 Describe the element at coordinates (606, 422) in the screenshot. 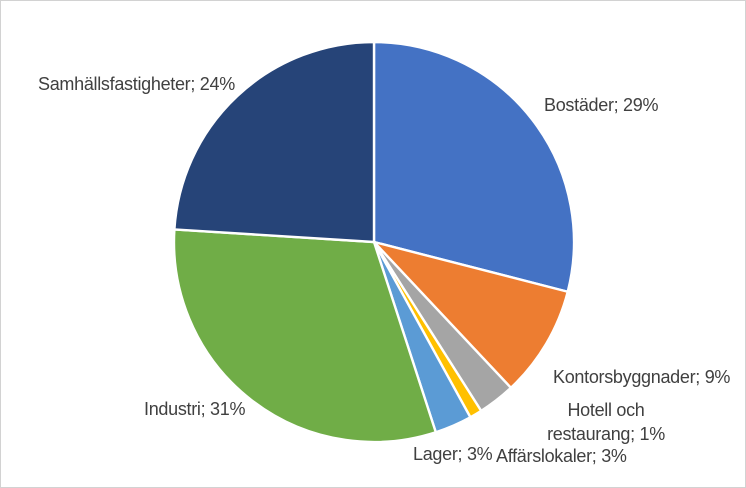

I see `label-hotell-och-restaurang: Hotell och restaurang; 1%` at that location.